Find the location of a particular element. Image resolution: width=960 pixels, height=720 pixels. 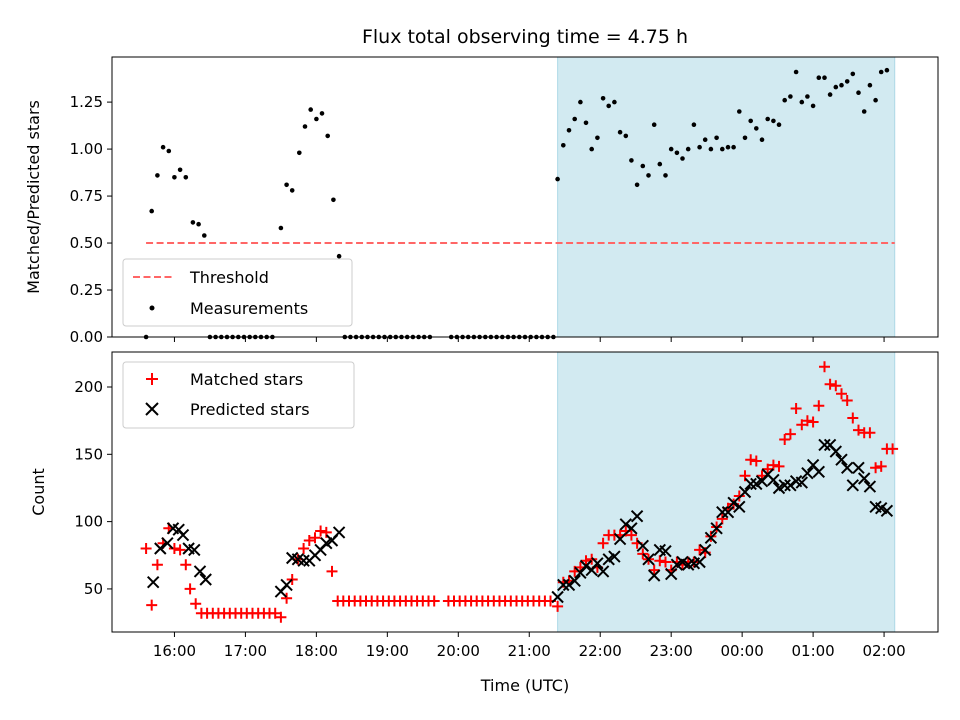

top-shade-layer is located at coordinates (726, 197).